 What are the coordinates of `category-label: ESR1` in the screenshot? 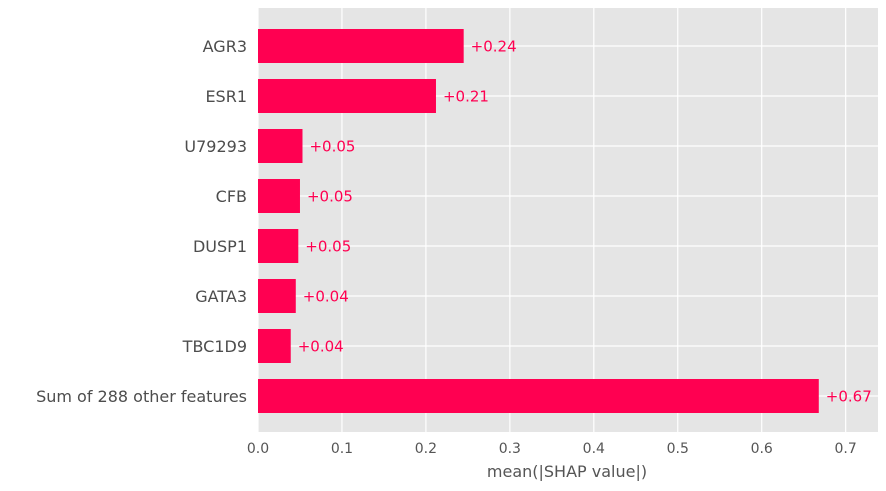 It's located at (226, 96).